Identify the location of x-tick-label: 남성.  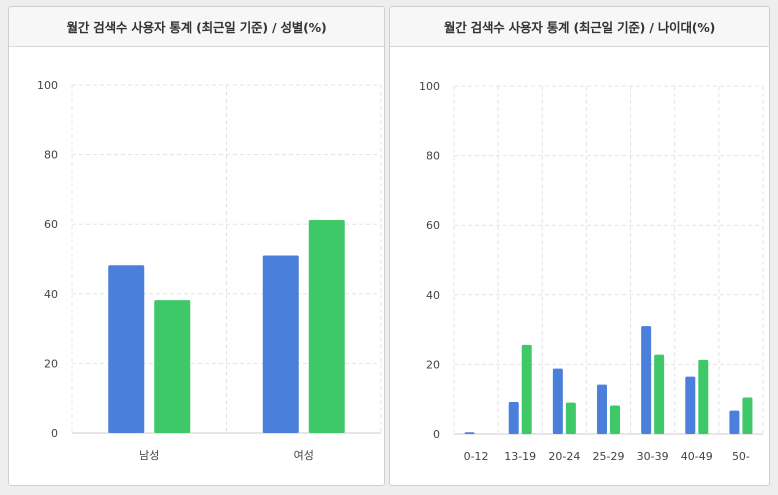
(149, 455).